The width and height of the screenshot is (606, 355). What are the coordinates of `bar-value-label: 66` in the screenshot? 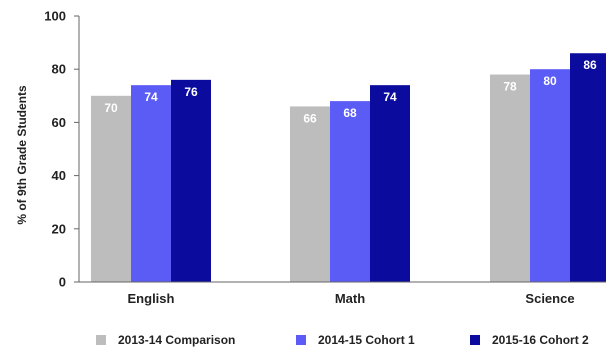 It's located at (310, 118).